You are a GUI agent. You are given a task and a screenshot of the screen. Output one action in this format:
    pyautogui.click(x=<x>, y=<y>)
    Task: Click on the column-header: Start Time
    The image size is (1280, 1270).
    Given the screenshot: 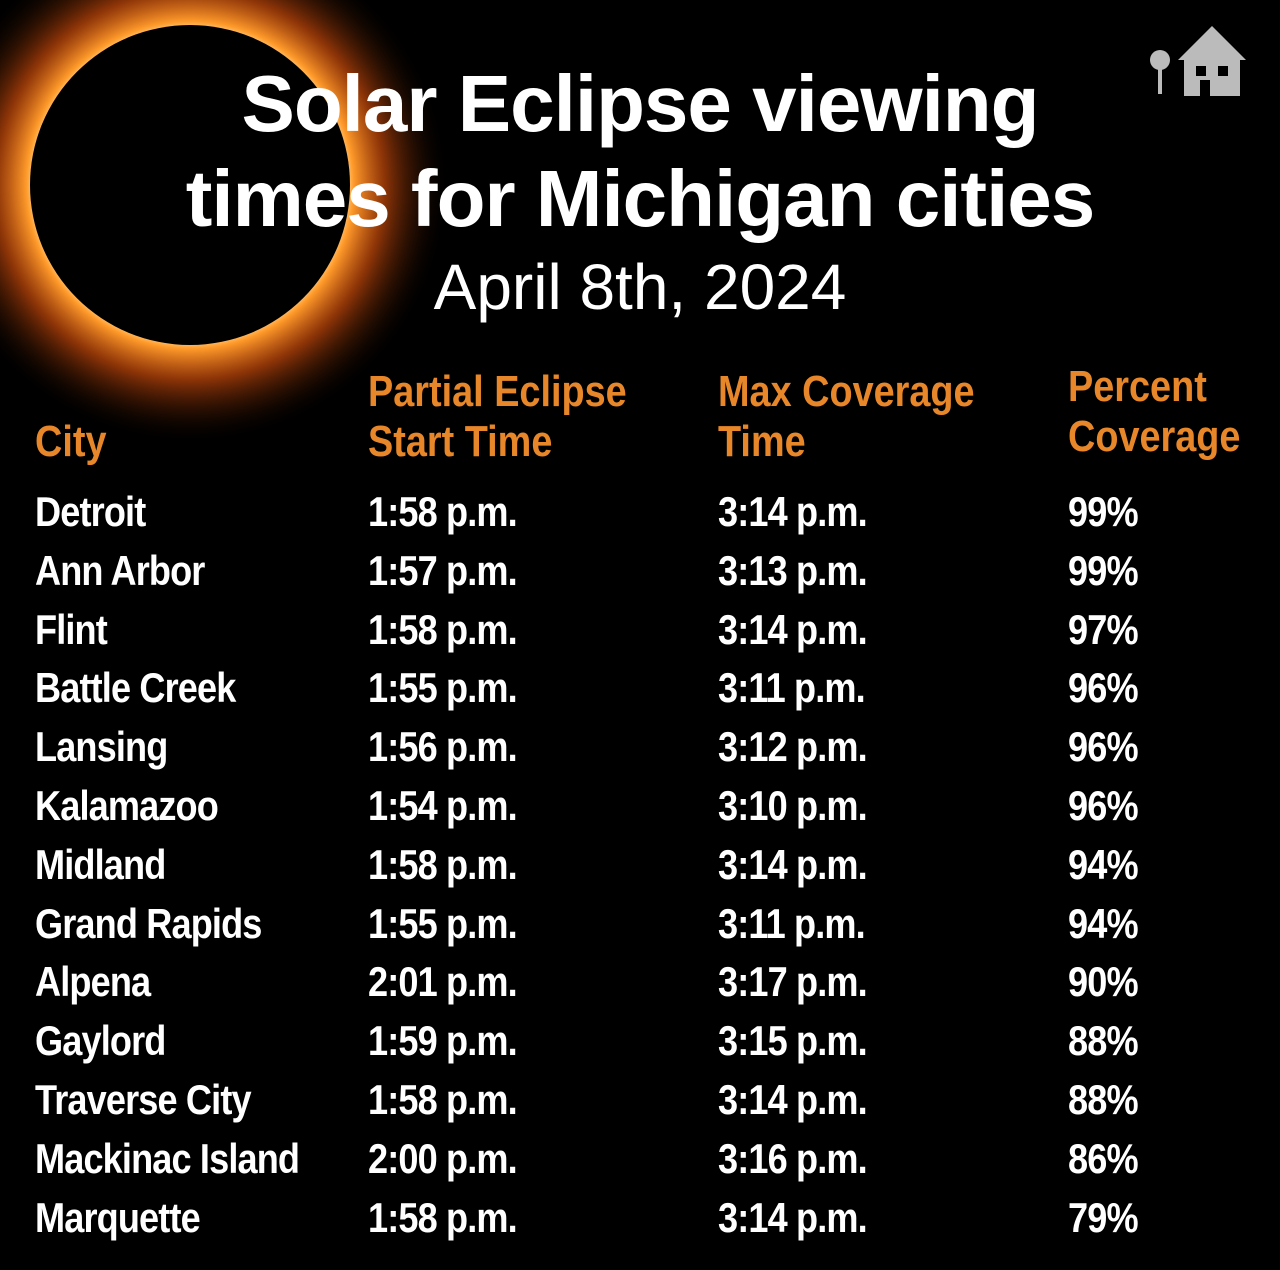 What is the action you would take?
    pyautogui.click(x=460, y=441)
    